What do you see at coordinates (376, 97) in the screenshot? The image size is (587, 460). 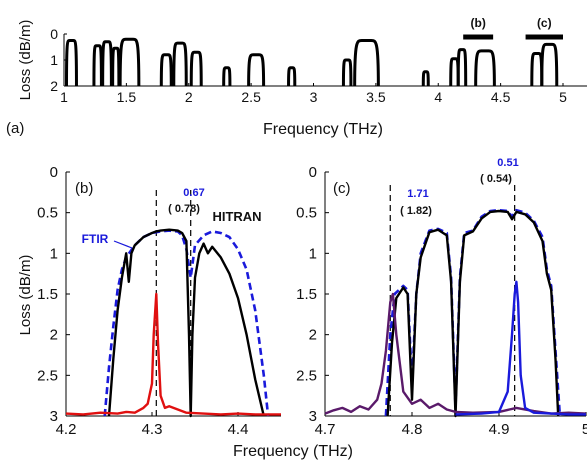 I see `panel-a-xtick-label: 3.5` at bounding box center [376, 97].